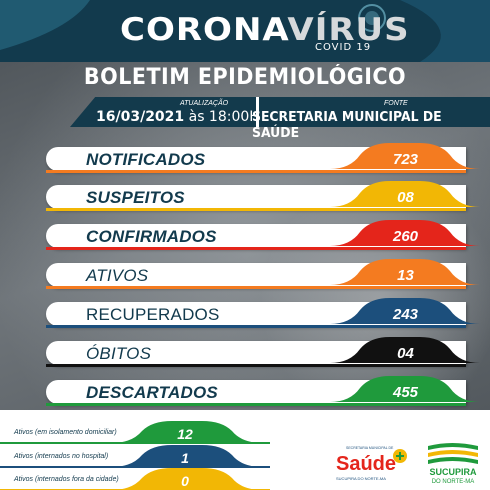  I want to click on city-logo: SUCUPIRA DO NORTE-MA, so click(453, 464).